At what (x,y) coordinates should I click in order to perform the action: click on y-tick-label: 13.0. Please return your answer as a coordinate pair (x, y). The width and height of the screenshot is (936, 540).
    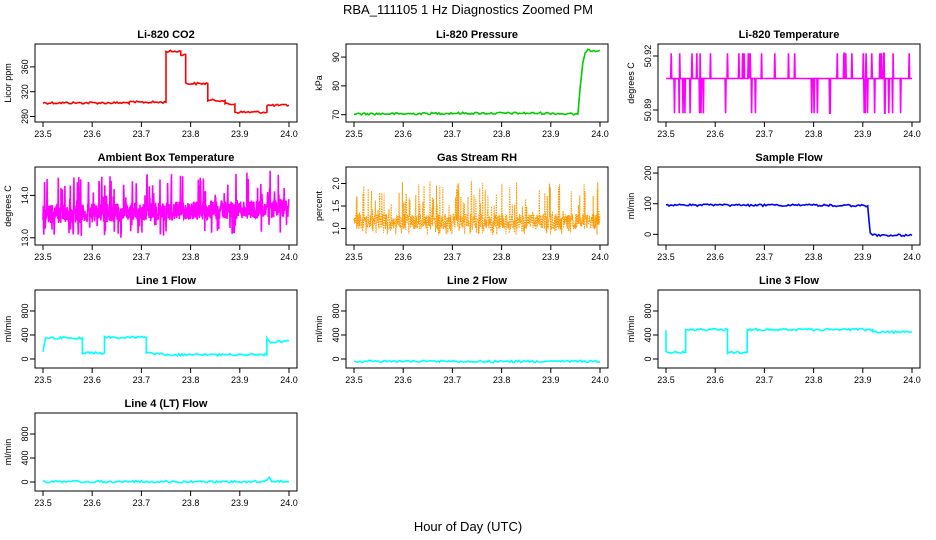
    Looking at the image, I should click on (25, 238).